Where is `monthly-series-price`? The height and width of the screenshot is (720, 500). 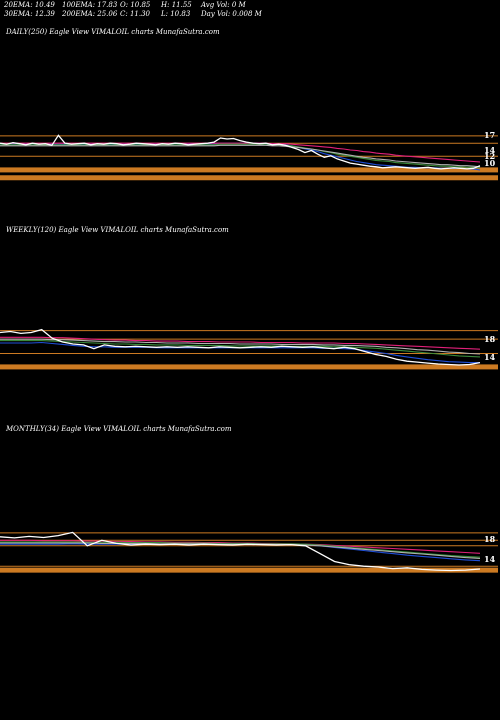
monthly-series-price is located at coordinates (240, 551).